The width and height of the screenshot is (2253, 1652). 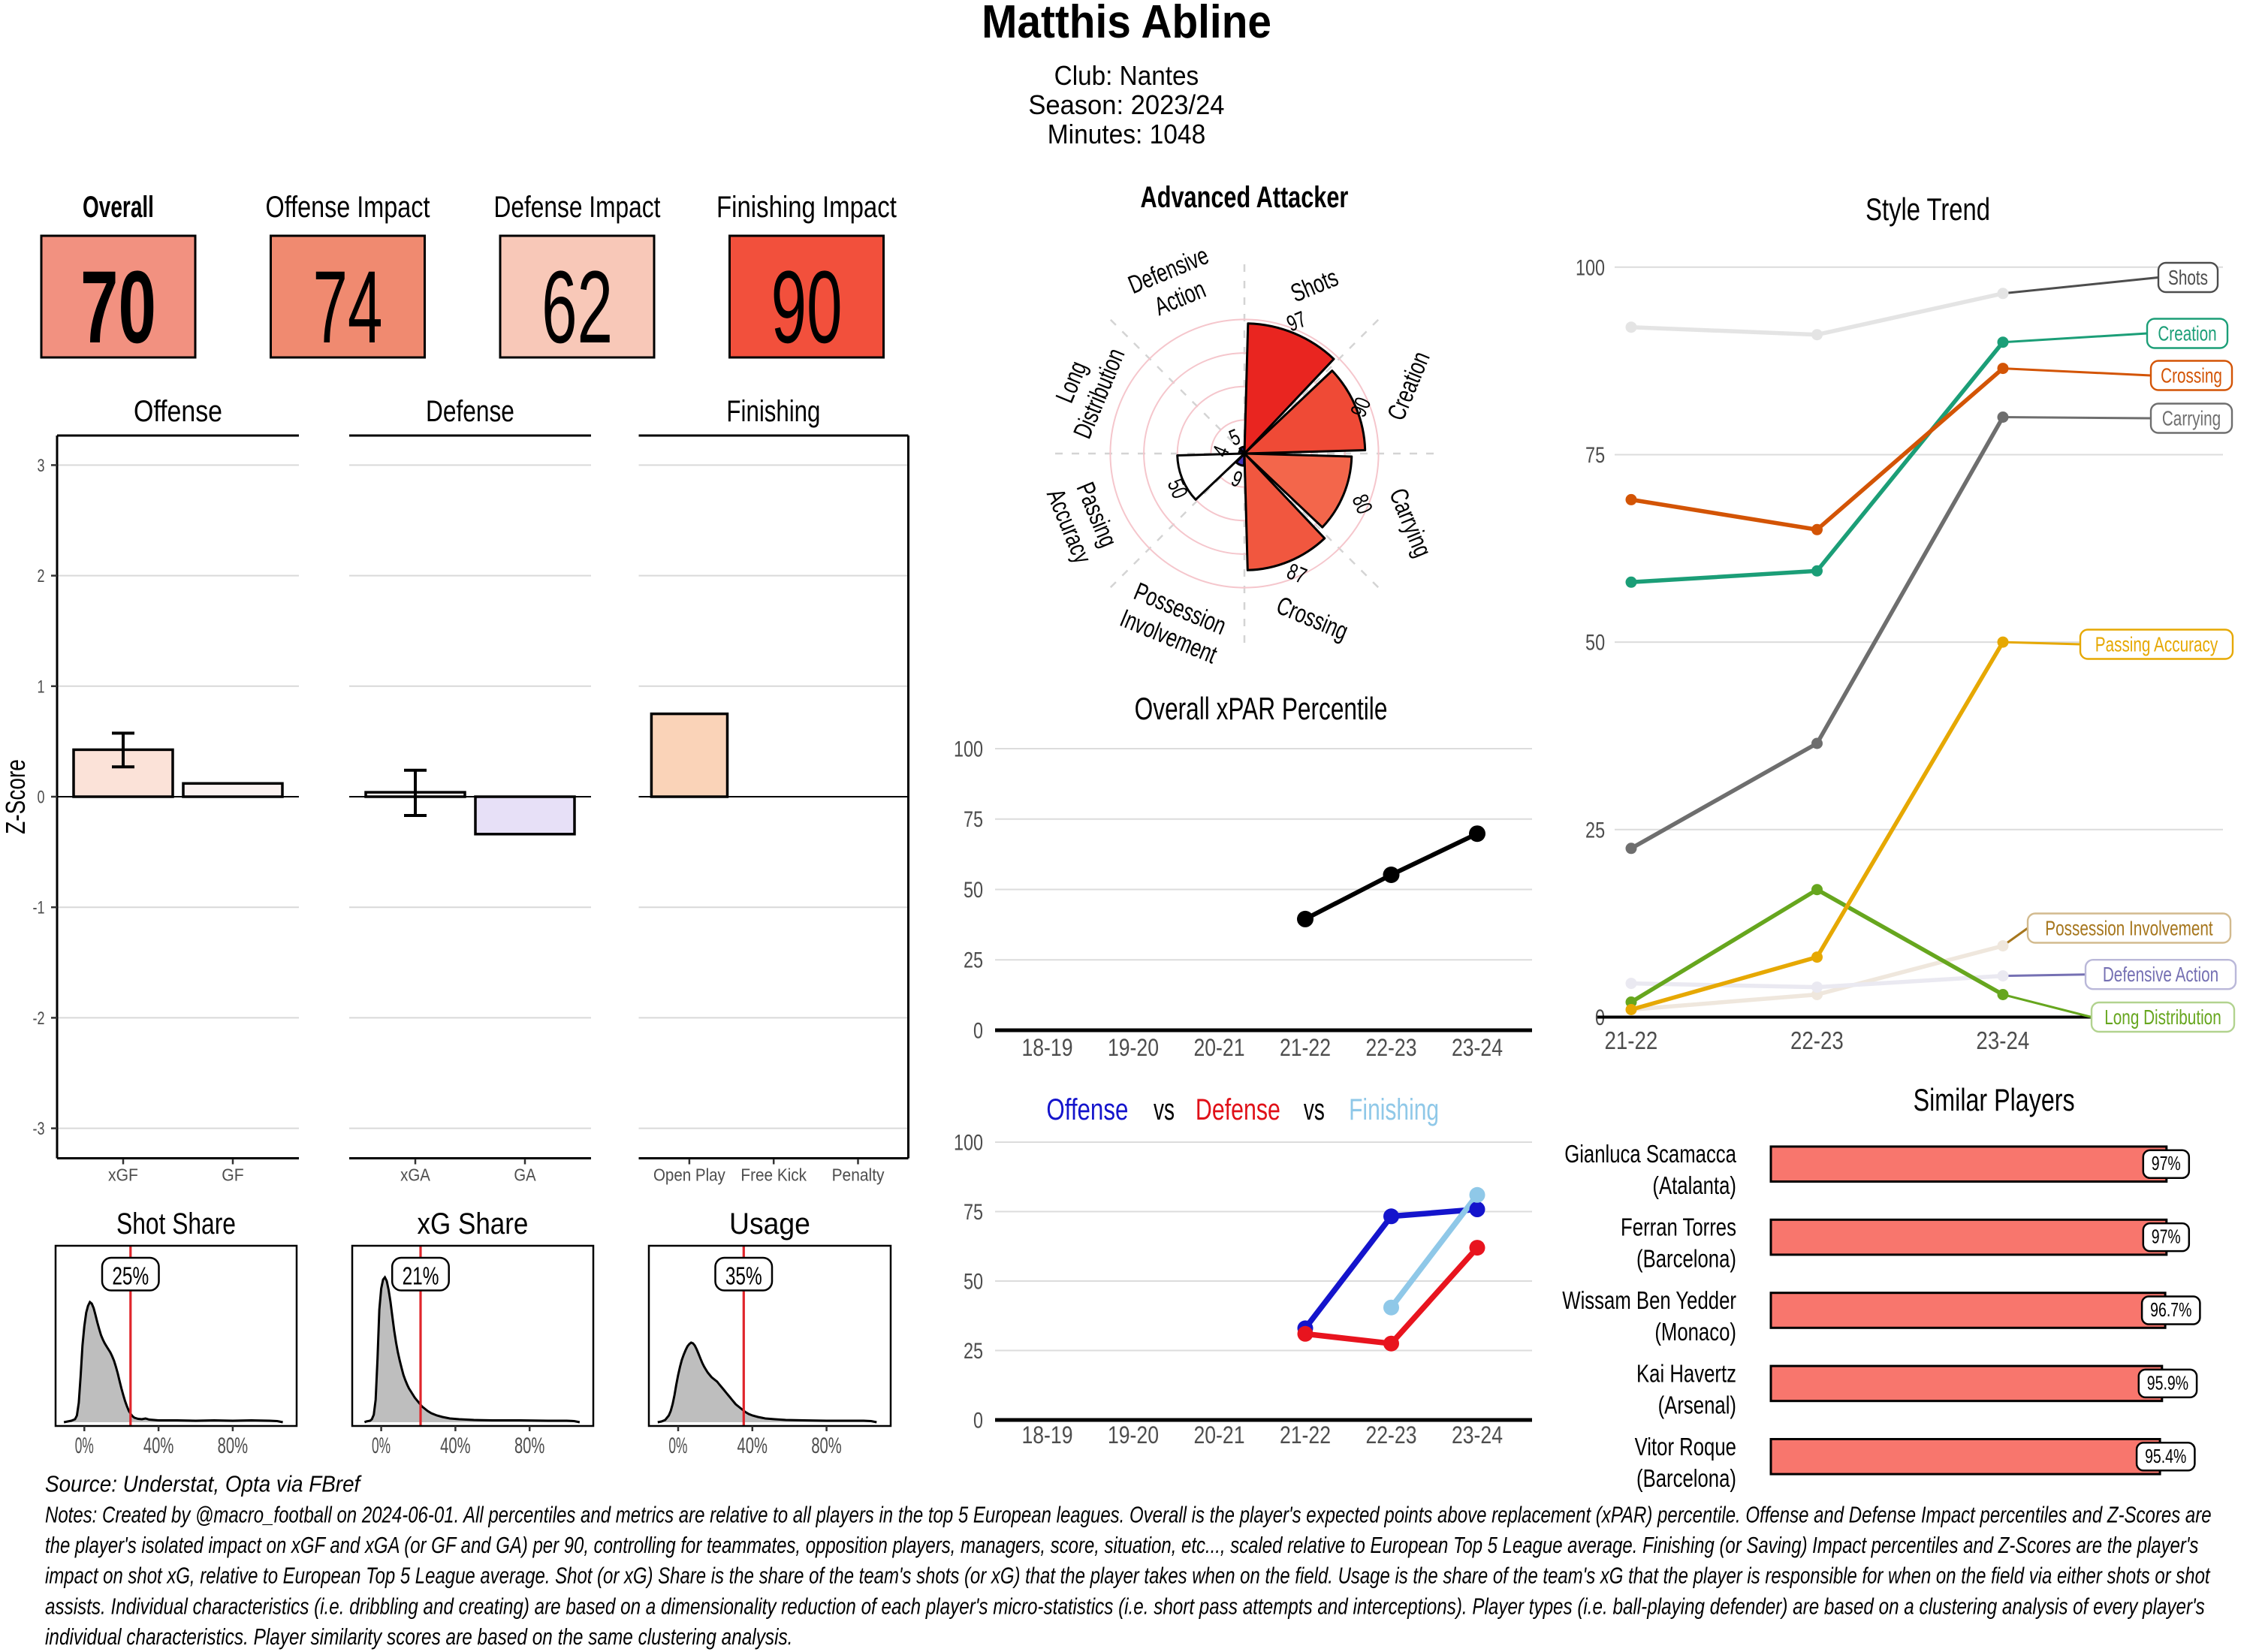 I want to click on svg-text: Vitor Roque, so click(x=1685, y=1447).